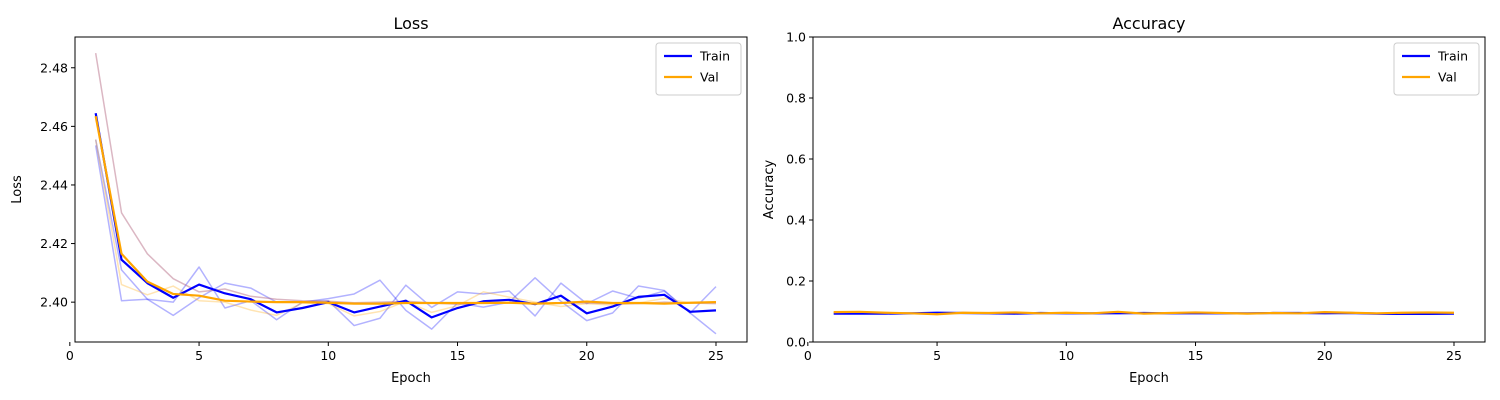  What do you see at coordinates (796, 159) in the screenshot?
I see `y-tick-label: 0.6` at bounding box center [796, 159].